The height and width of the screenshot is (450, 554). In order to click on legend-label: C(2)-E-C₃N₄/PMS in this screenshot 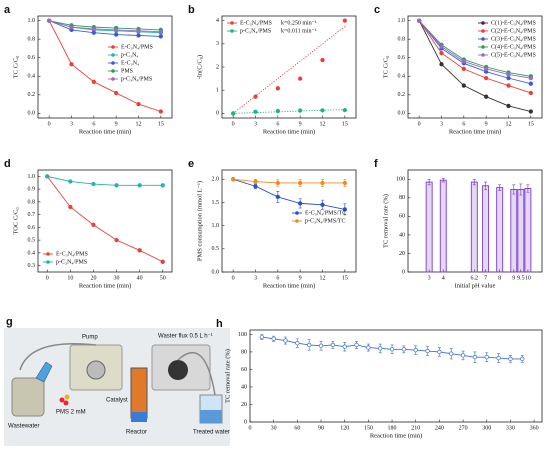, I will do `click(513, 30)`.